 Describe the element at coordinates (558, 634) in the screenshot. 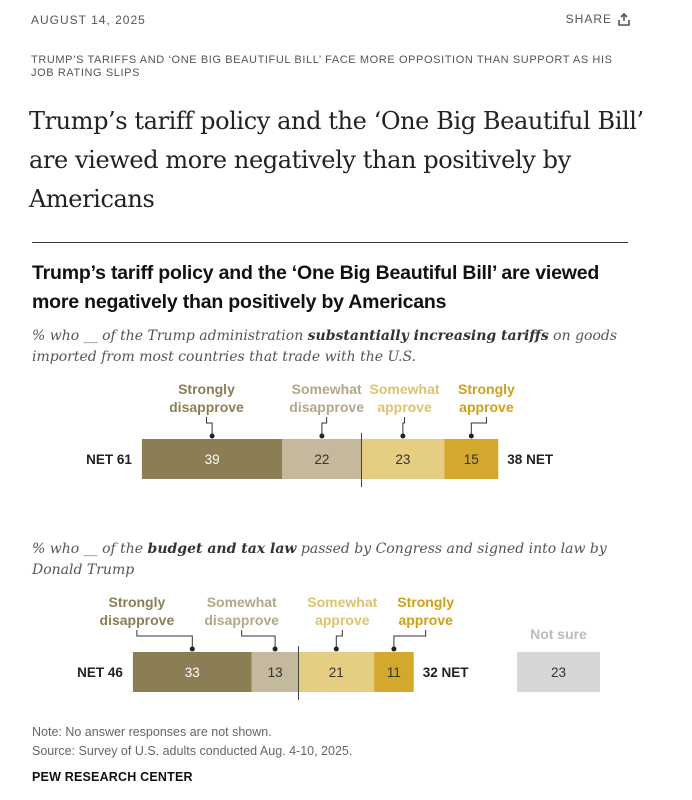

I see `not-sure-label: Not sure` at that location.